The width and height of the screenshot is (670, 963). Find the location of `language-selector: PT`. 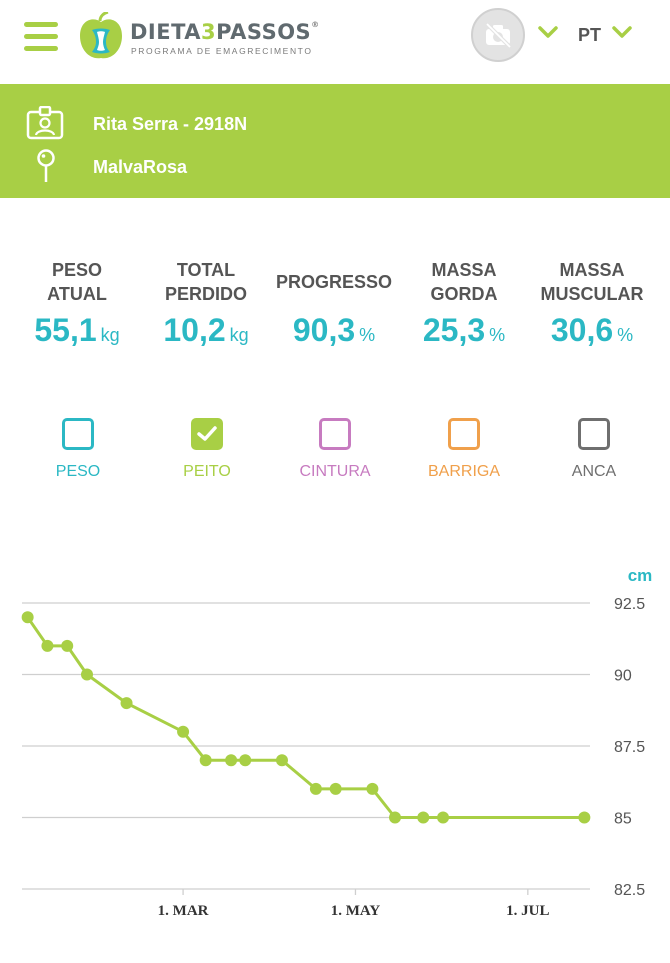

language-selector: PT is located at coordinates (590, 35).